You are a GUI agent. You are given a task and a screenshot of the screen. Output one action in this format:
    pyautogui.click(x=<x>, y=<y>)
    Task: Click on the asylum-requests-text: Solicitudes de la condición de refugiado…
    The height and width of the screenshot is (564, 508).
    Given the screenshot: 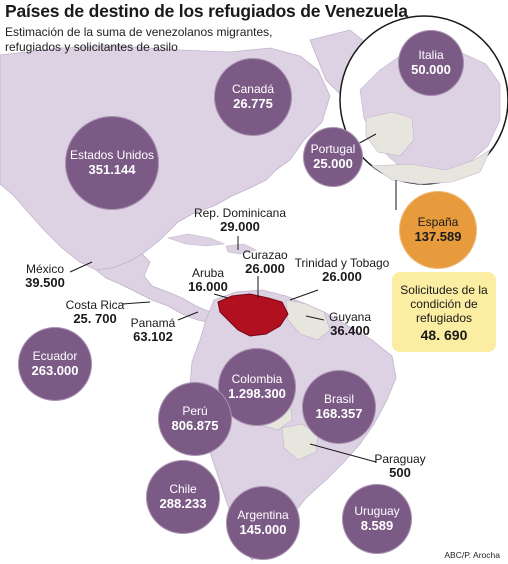 What is the action you would take?
    pyautogui.click(x=444, y=303)
    